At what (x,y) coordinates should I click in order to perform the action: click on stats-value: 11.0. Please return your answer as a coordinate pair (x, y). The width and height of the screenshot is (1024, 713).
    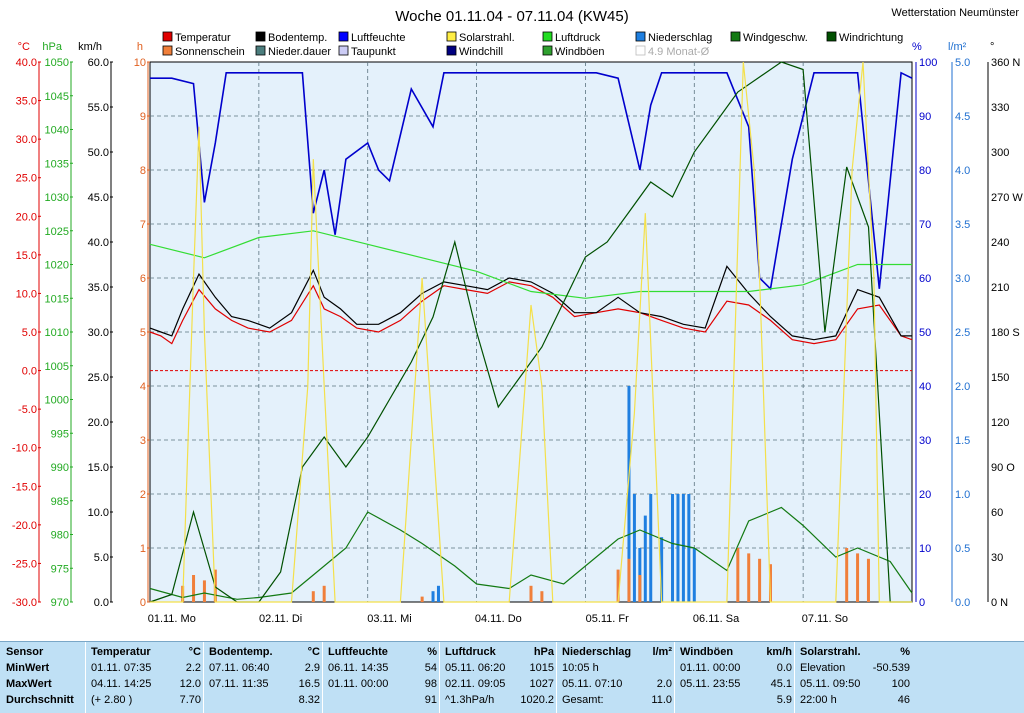
    Looking at the image, I should click on (661, 700).